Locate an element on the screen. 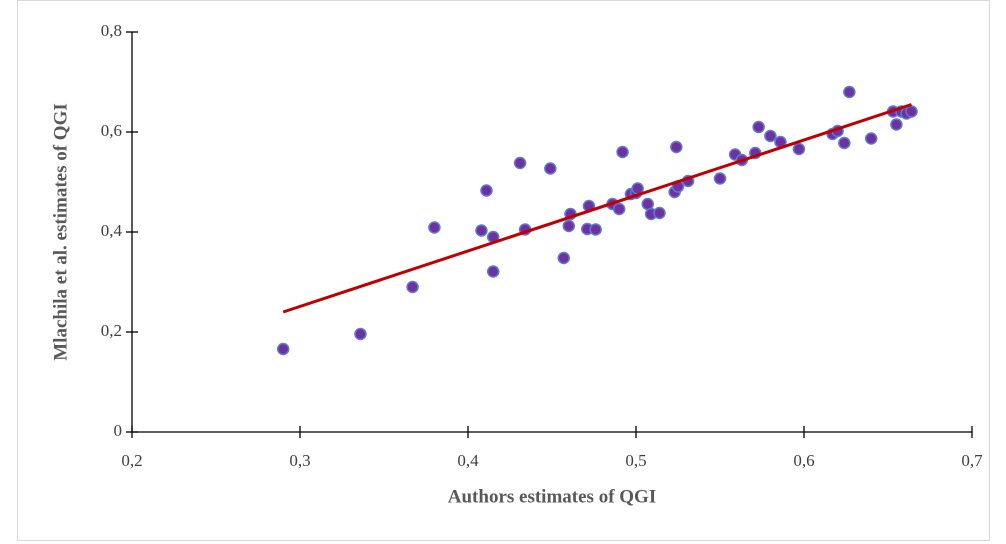  y-tick-label: 0,4 is located at coordinates (112, 230).